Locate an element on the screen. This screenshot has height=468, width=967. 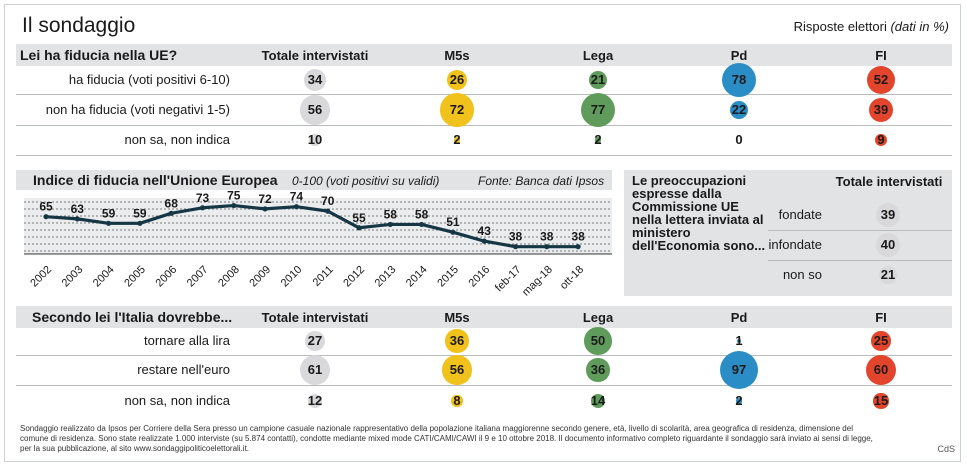
chart-point-2014 is located at coordinates (422, 224).